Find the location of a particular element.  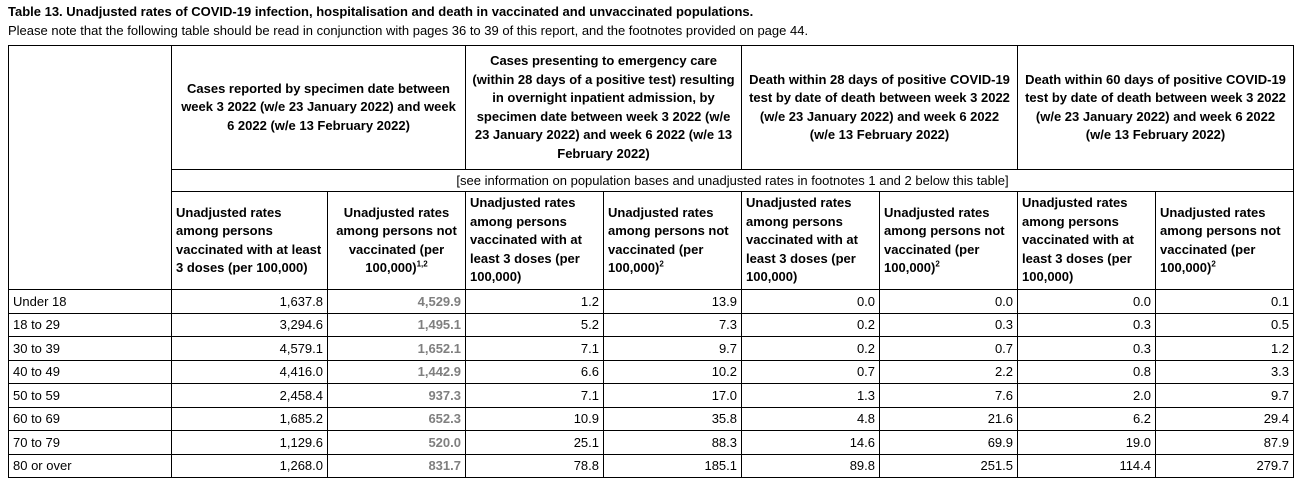

rate-cell: 78.8 is located at coordinates (534, 465).